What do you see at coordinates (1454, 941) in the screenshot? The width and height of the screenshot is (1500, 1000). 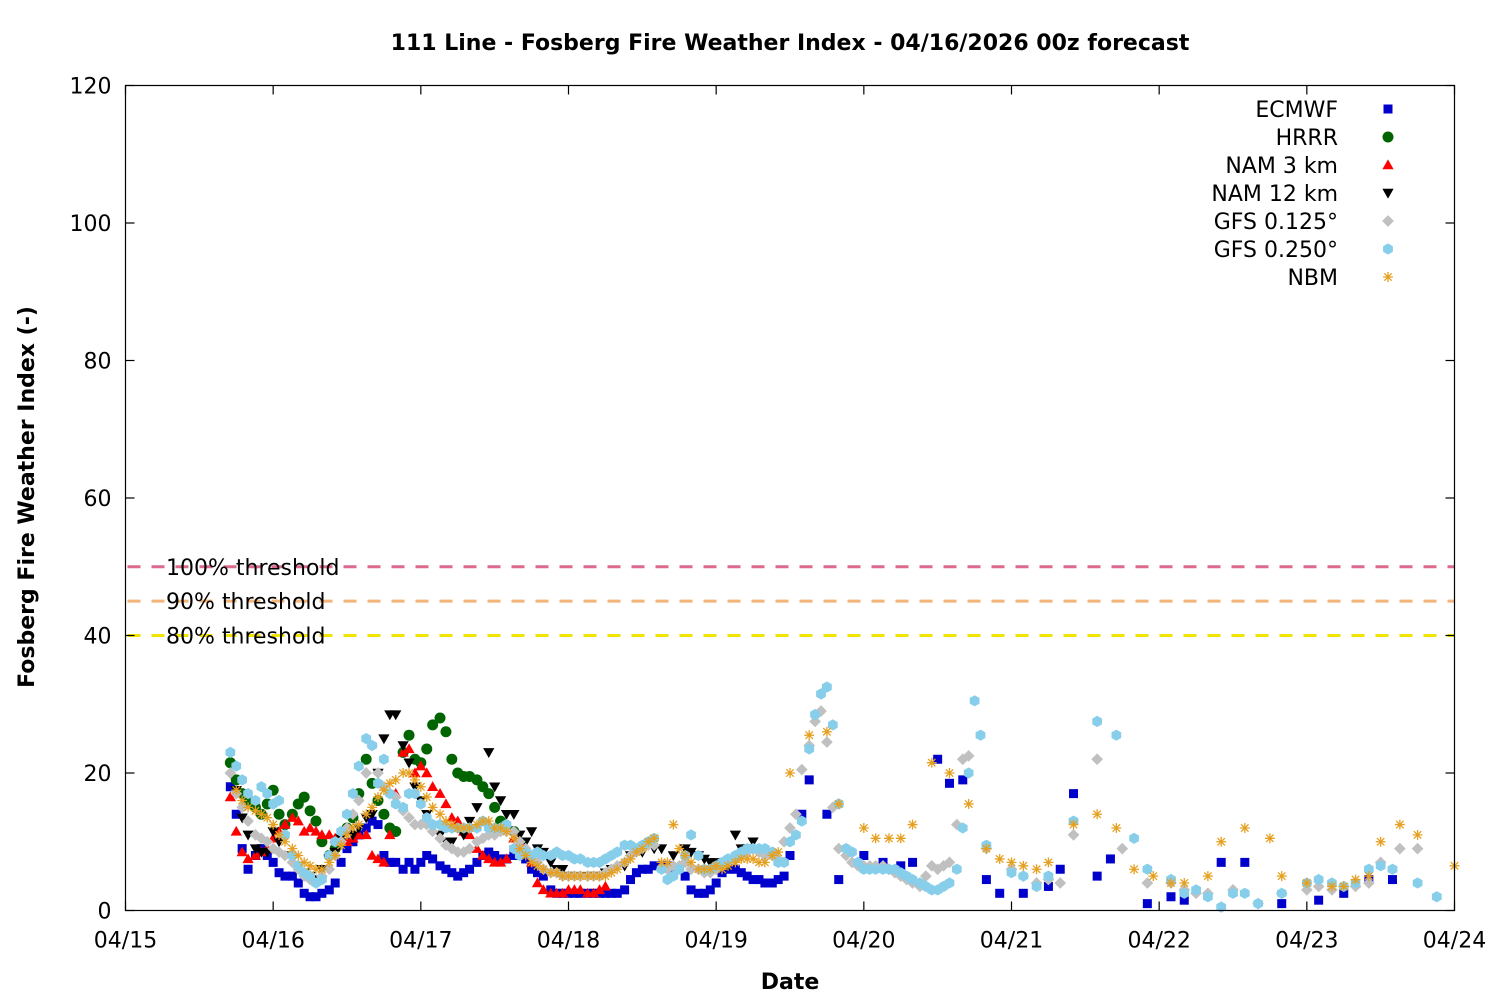 I see `x-tick-label: 04/24` at bounding box center [1454, 941].